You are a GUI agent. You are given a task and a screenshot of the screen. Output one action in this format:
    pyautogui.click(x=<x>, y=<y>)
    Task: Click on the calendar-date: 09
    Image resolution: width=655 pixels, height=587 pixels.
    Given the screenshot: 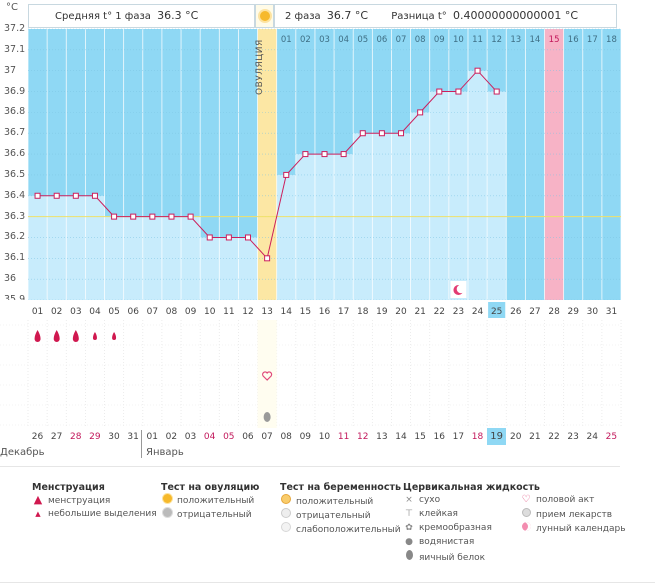 What is the action you would take?
    pyautogui.click(x=305, y=437)
    